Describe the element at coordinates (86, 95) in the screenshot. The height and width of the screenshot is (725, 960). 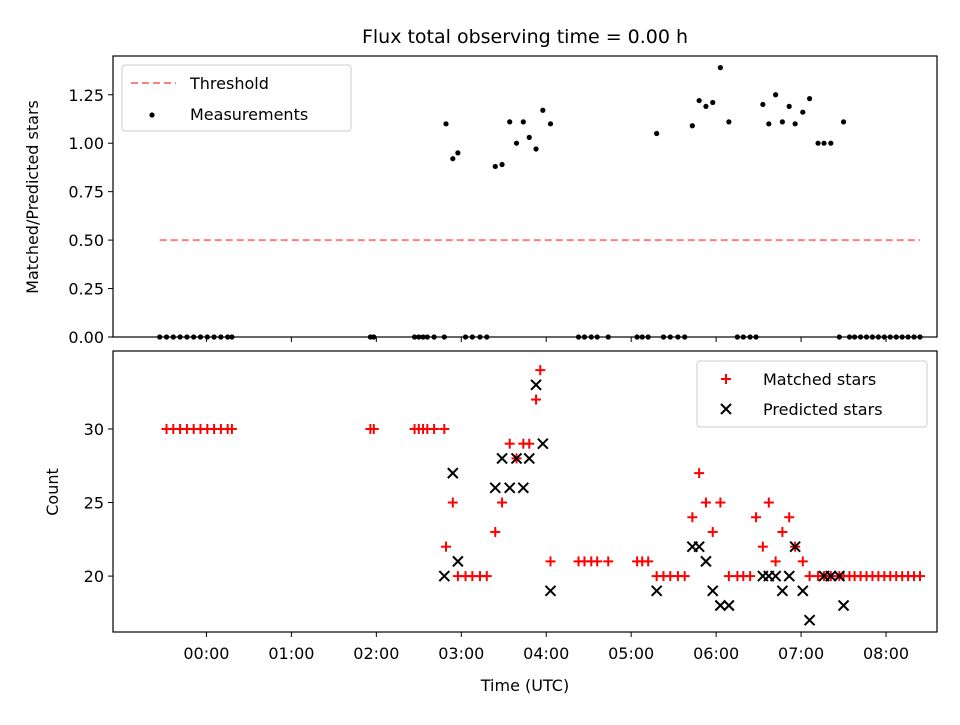
I see `top-y-tick-label: 1.25` at that location.